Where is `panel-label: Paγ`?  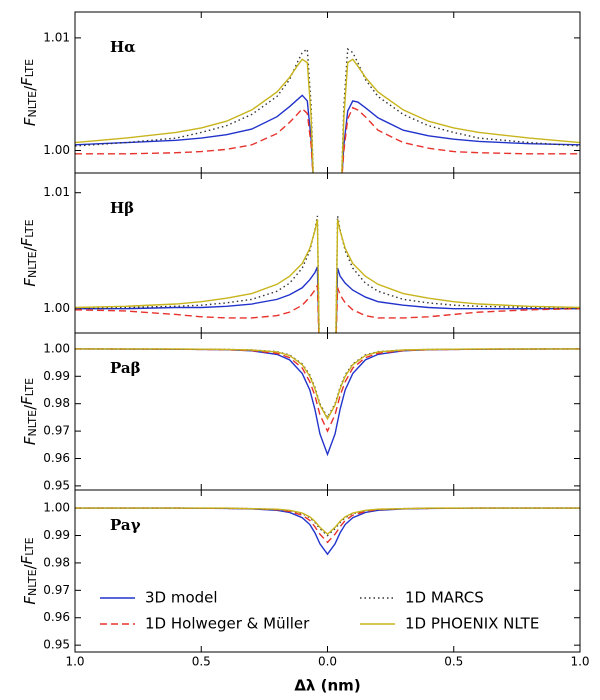
panel-label: Paγ is located at coordinates (125, 525).